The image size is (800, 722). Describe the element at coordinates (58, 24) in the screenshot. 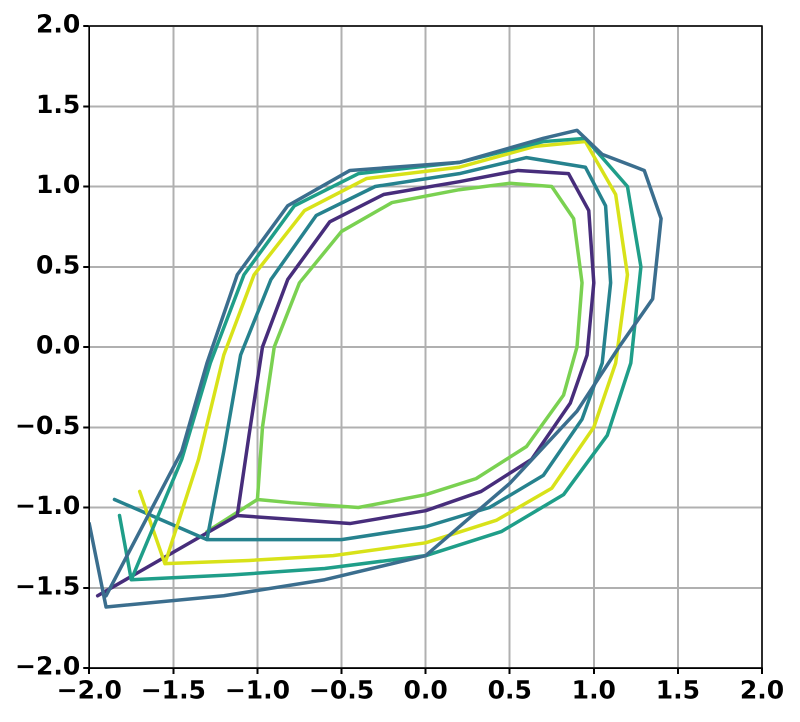

I see `y-tick-label: 2.0` at that location.